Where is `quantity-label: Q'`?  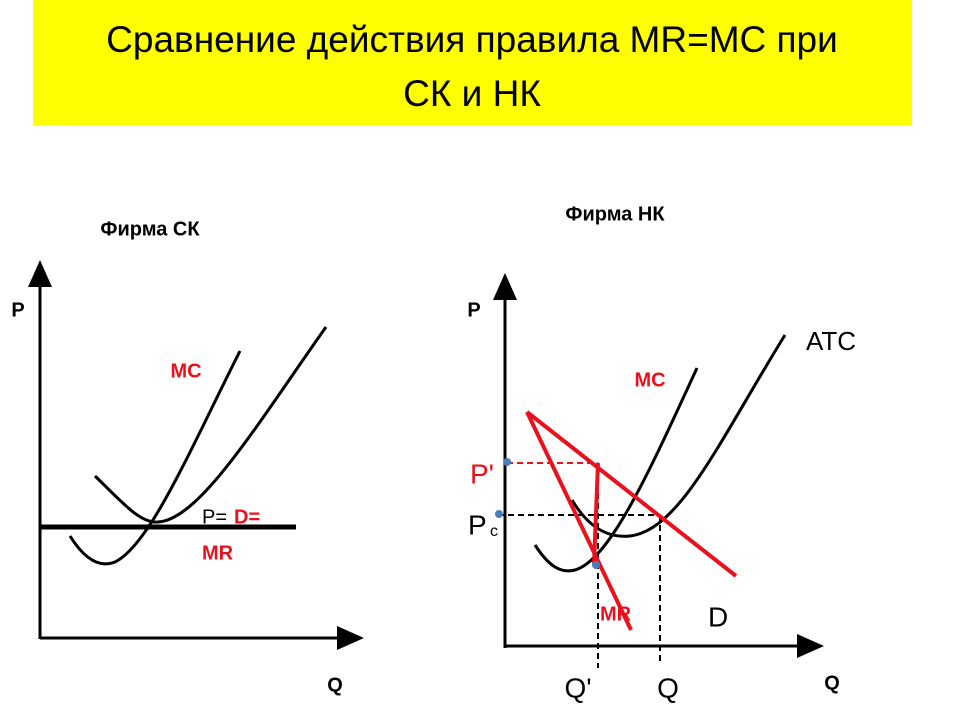
quantity-label: Q' is located at coordinates (577, 687).